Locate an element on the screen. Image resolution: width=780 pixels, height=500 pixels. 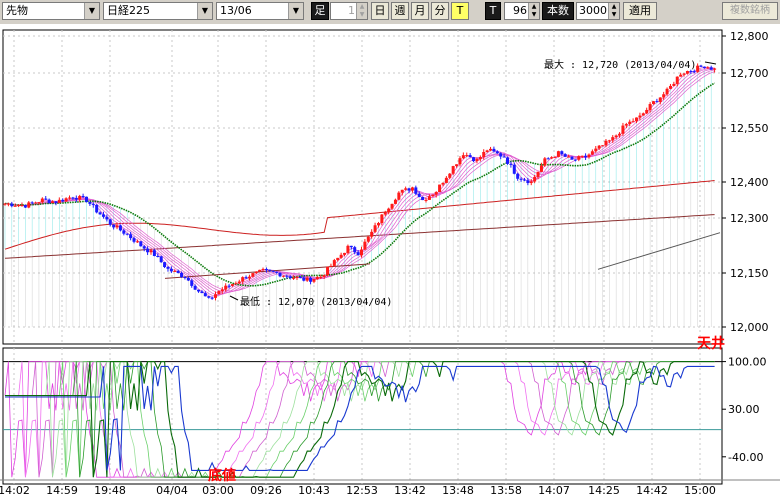
x-tick-label: 12:53 is located at coordinates (362, 490).